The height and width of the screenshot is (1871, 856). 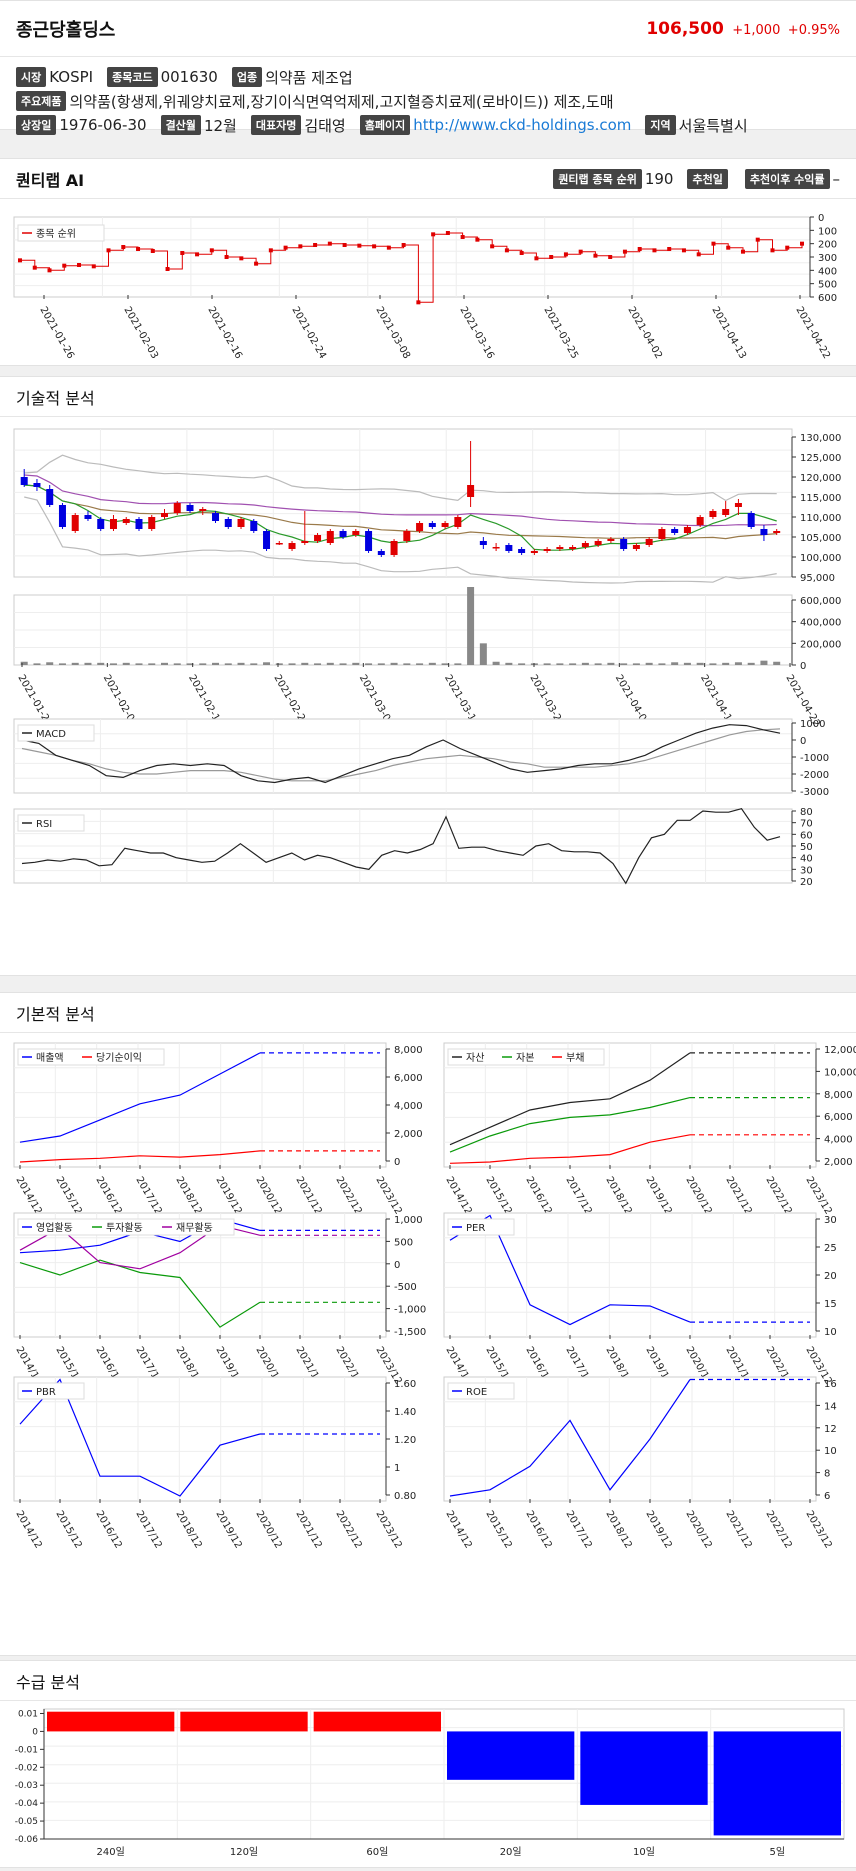 I want to click on rank-tag: 퀀티랩 종목 순위, so click(x=597, y=178).